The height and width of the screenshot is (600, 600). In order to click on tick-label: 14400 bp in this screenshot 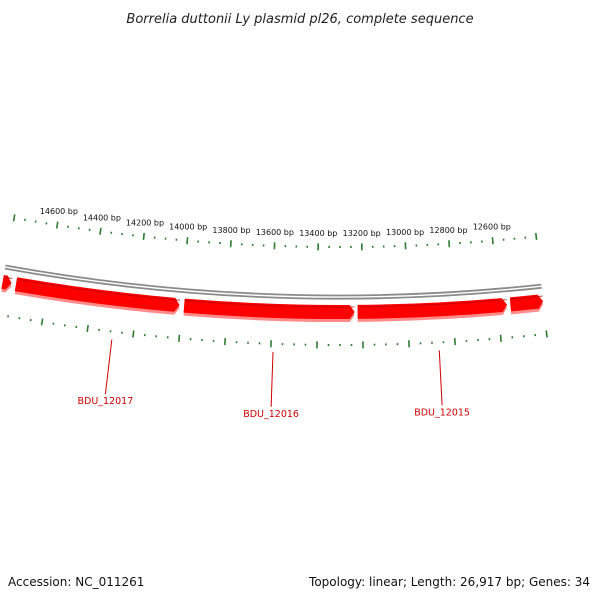, I will do `click(102, 217)`.